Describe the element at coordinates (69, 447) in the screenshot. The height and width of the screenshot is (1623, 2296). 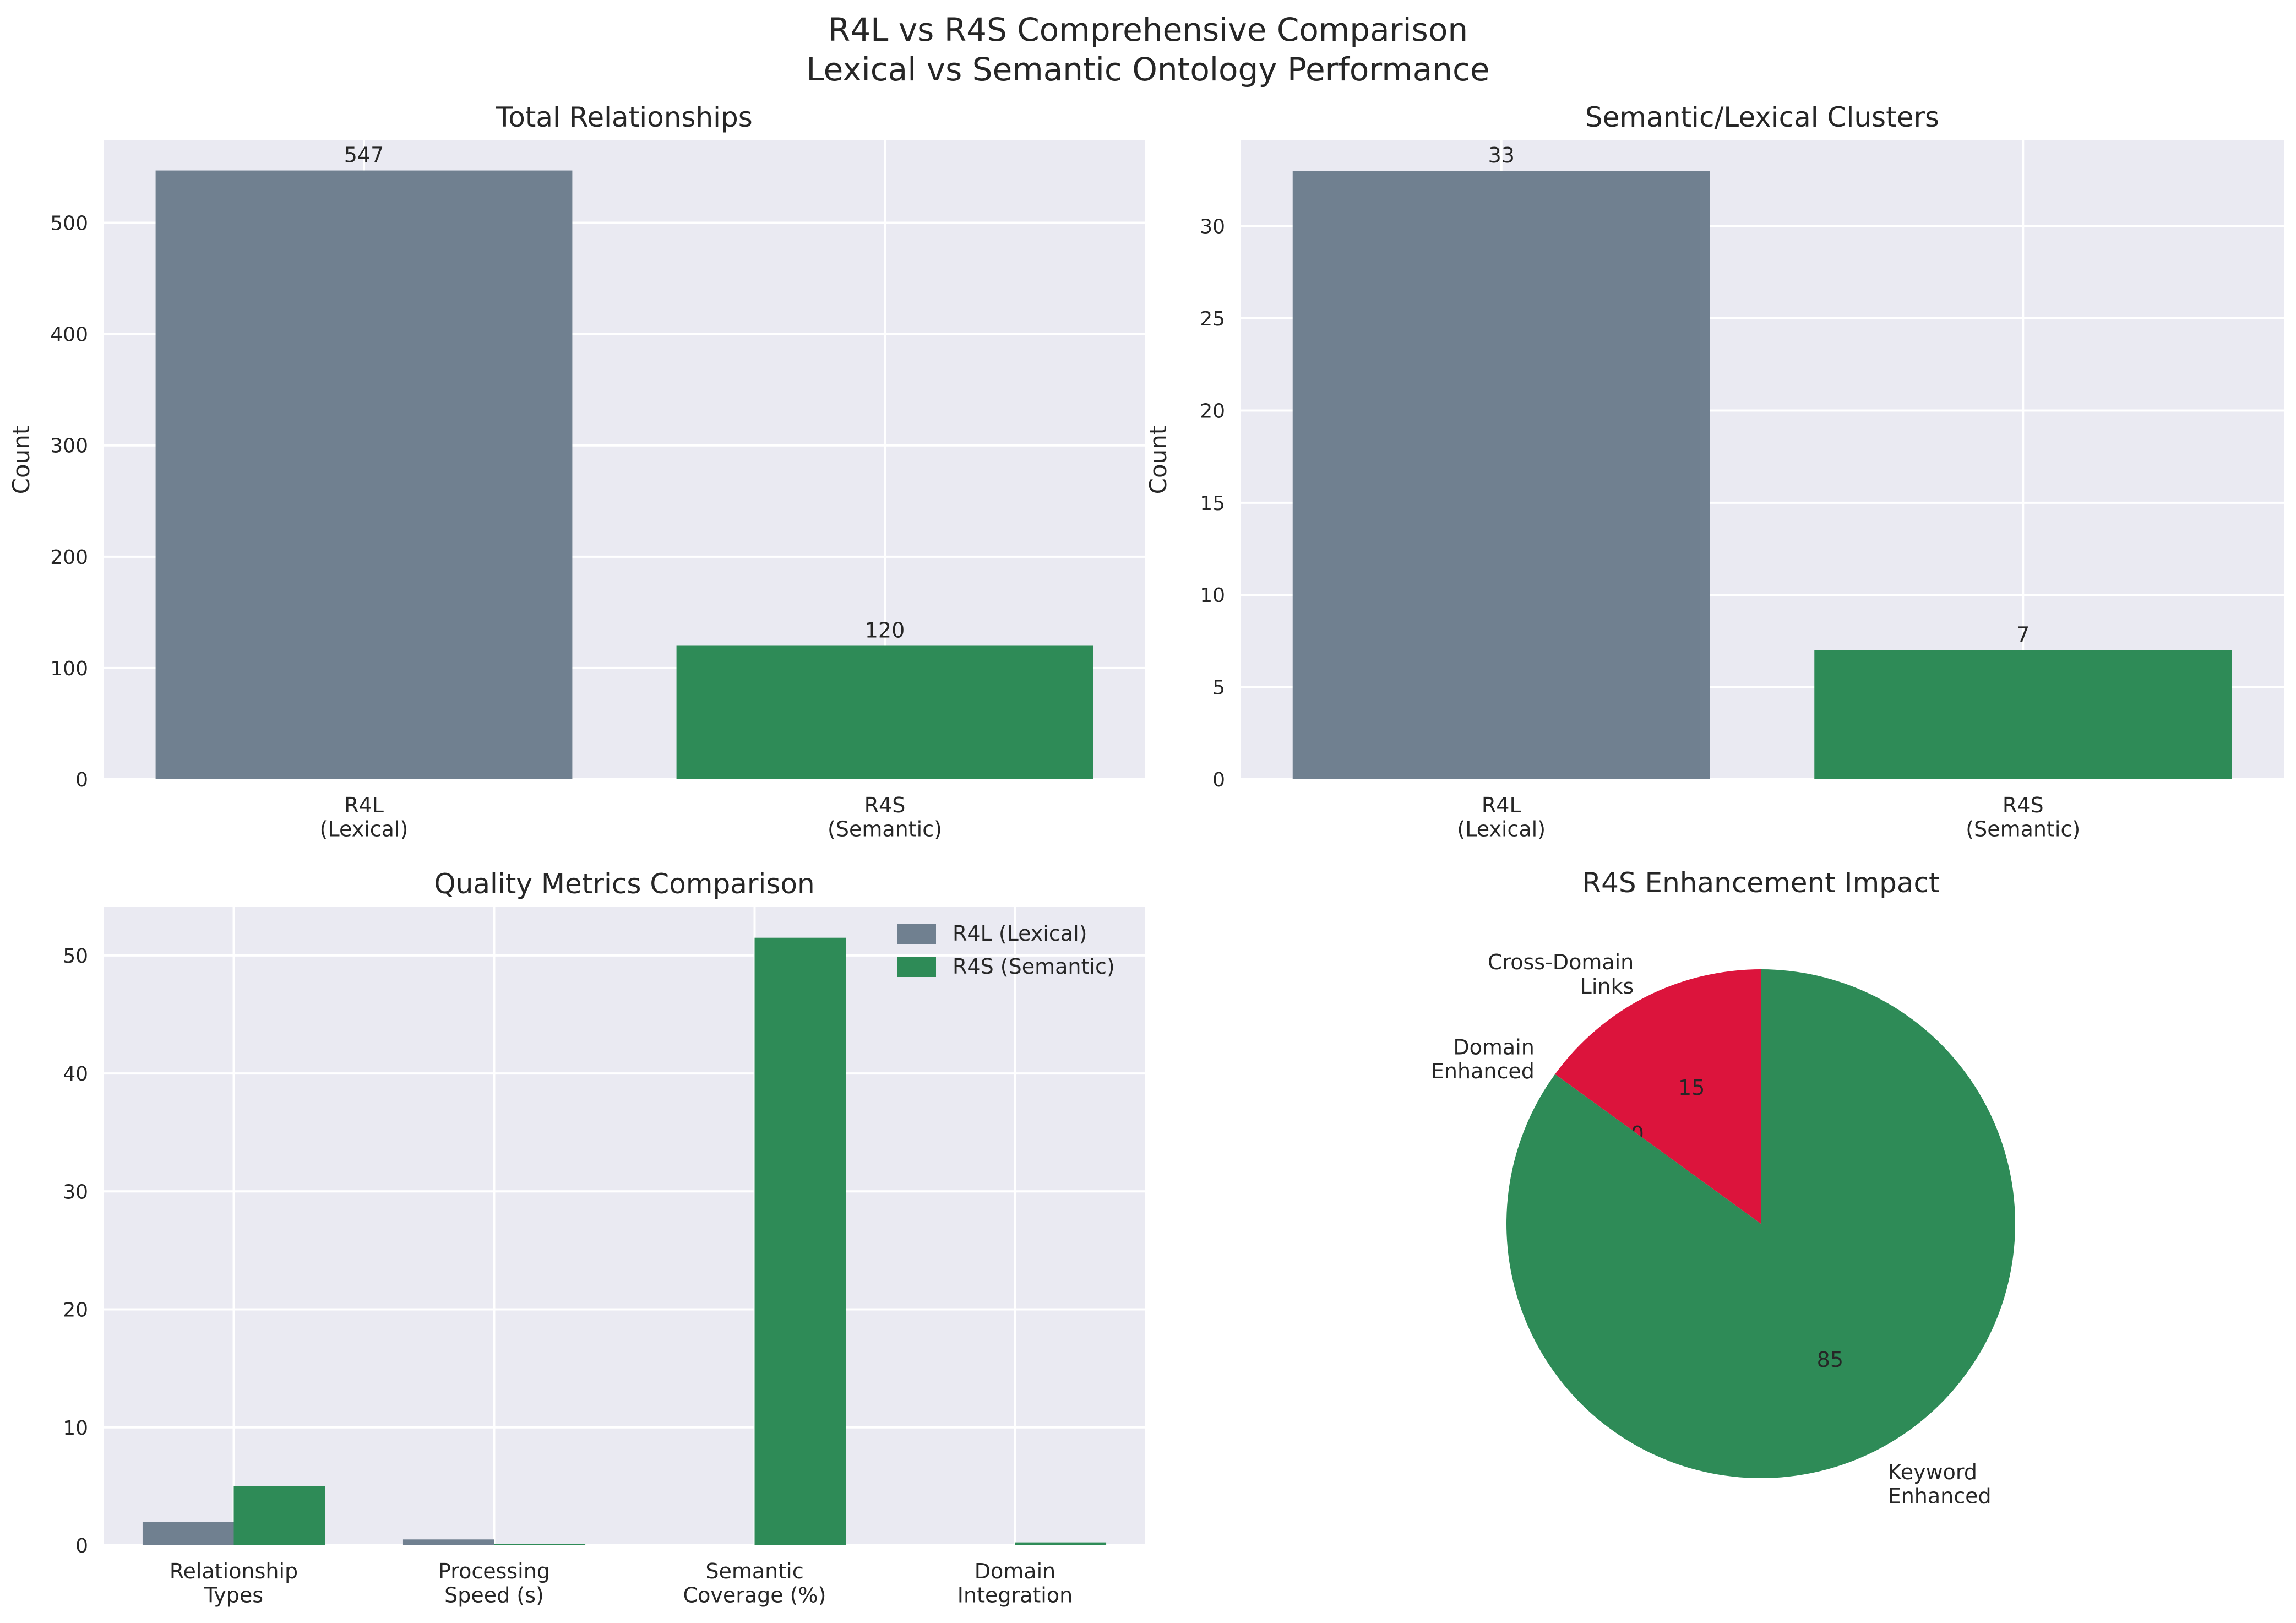
I see `y-tick-label: 300` at that location.